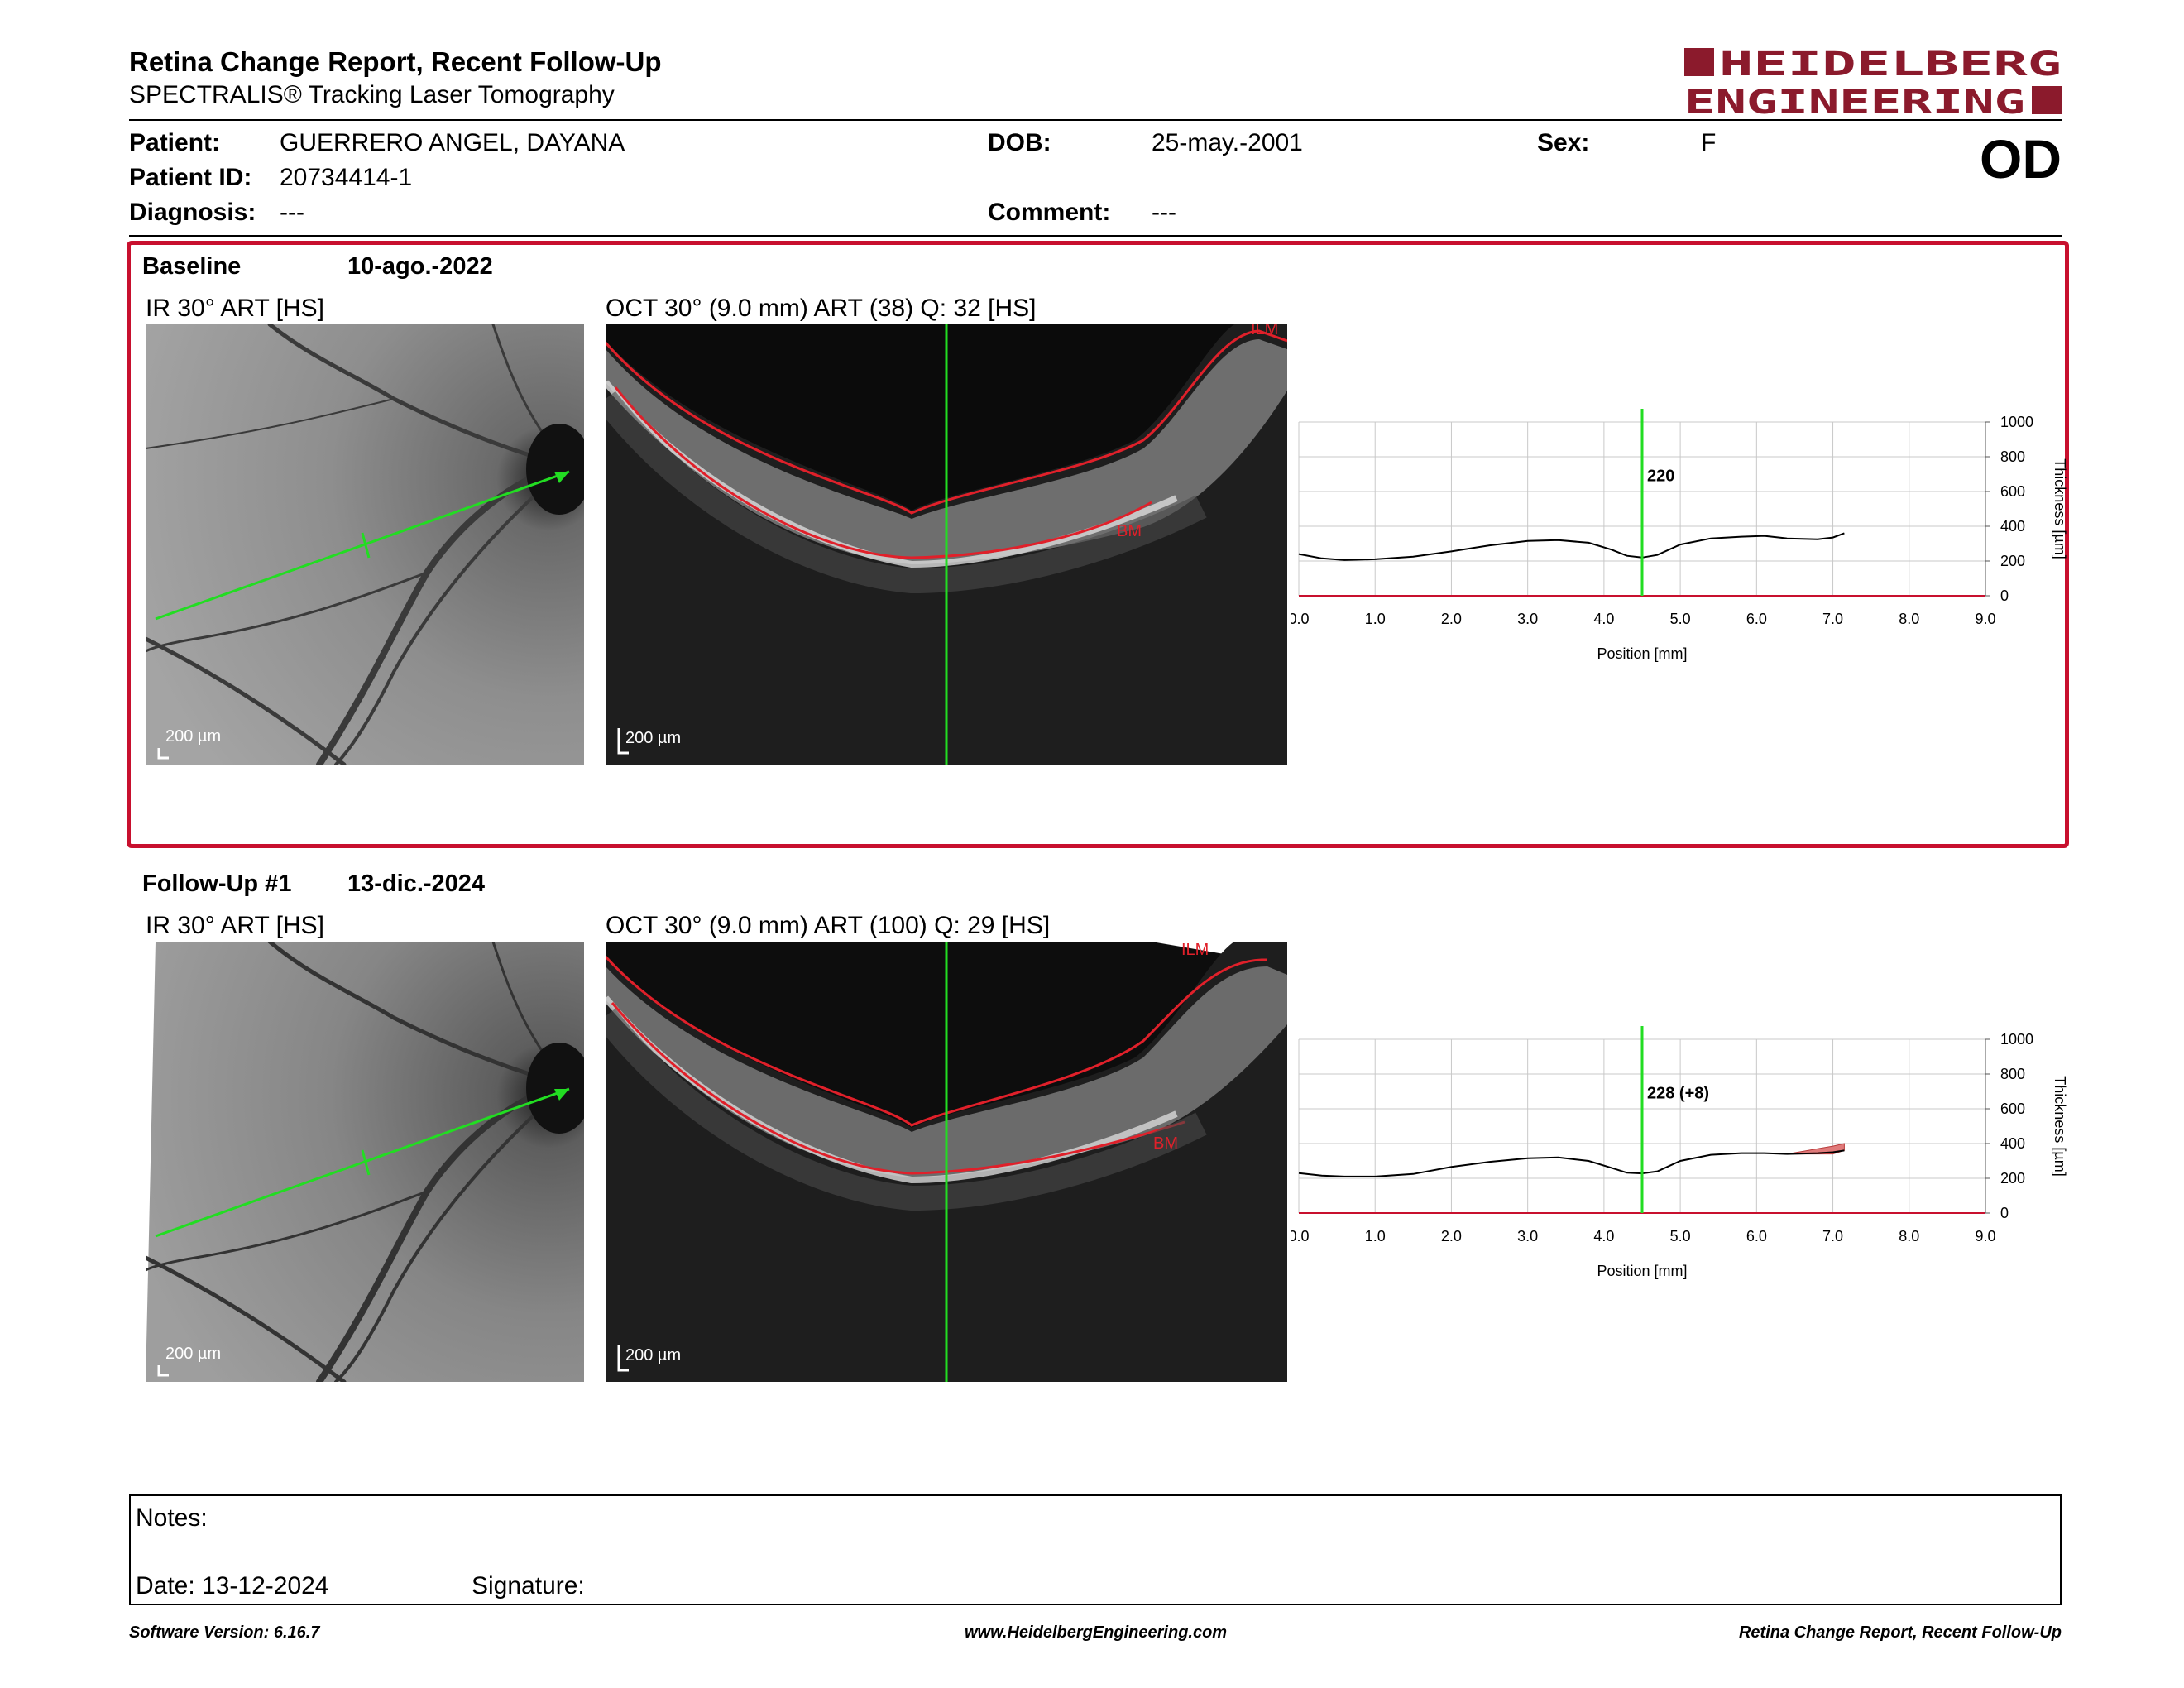  I want to click on report-subtitle: SPECTRALIS® Tracking Laser Tomography, so click(372, 94).